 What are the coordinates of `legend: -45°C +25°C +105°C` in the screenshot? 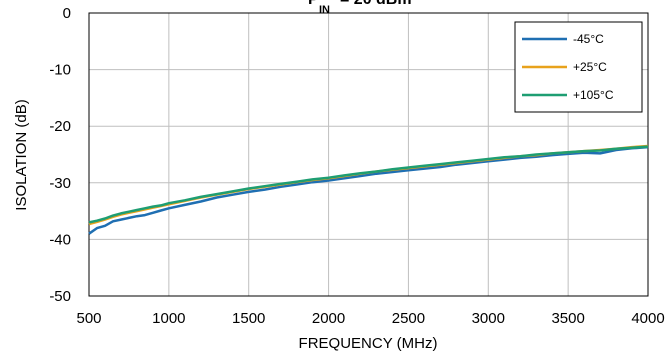 It's located at (578, 67).